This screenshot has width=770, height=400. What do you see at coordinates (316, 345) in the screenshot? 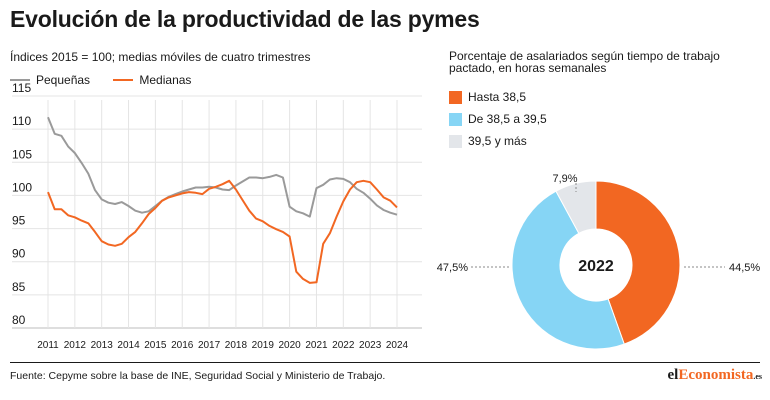
I see `x-tick-label: 2021` at bounding box center [316, 345].